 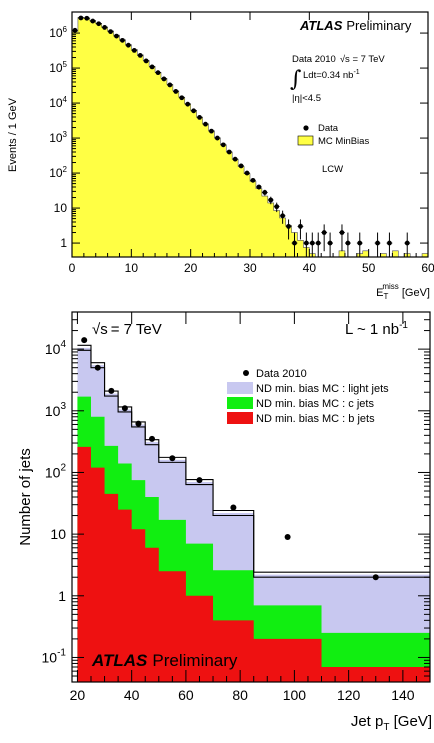 I want to click on jet-pt-legend-data-marker, so click(x=246, y=373).